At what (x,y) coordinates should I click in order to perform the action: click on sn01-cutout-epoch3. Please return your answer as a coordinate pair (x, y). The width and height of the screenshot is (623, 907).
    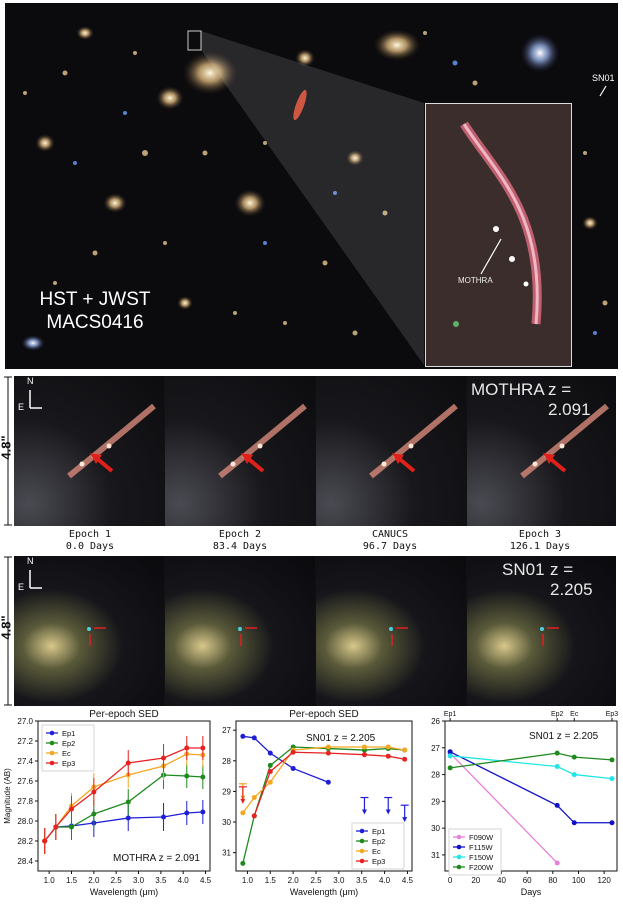
    Looking at the image, I should click on (541, 631).